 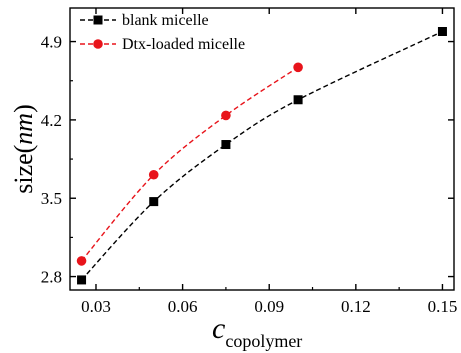 I want to click on y-axis-title-main: size(, so click(x=23, y=169).